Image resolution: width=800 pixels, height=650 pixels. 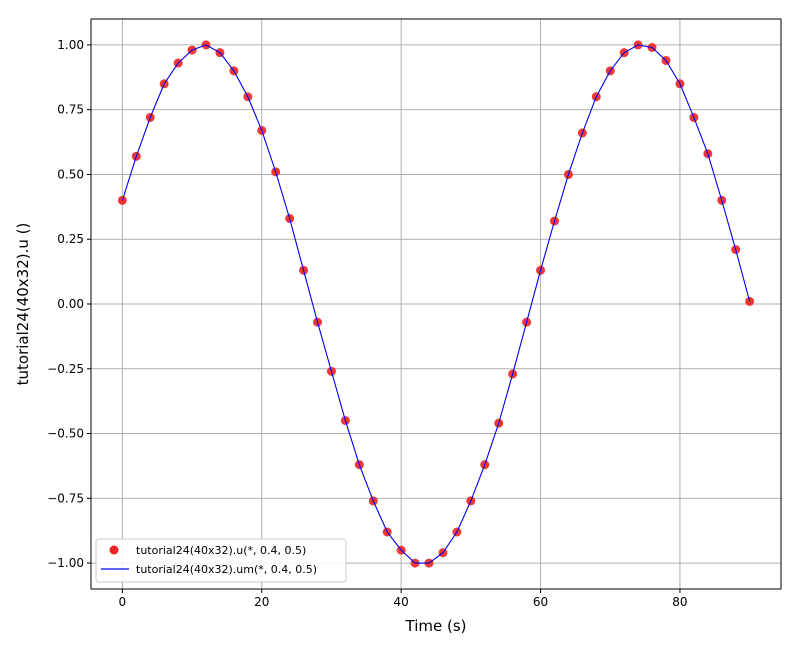 What do you see at coordinates (123, 602) in the screenshot?
I see `x-tick-label: 0` at bounding box center [123, 602].